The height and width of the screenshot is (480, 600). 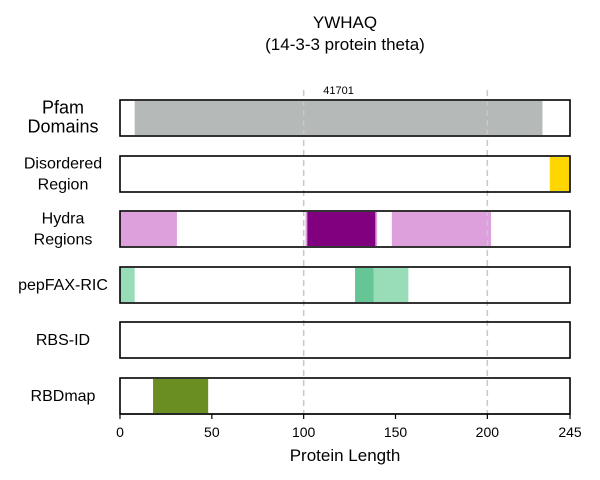 I want to click on track-label-1-line-0: Disordered, so click(x=63, y=164).